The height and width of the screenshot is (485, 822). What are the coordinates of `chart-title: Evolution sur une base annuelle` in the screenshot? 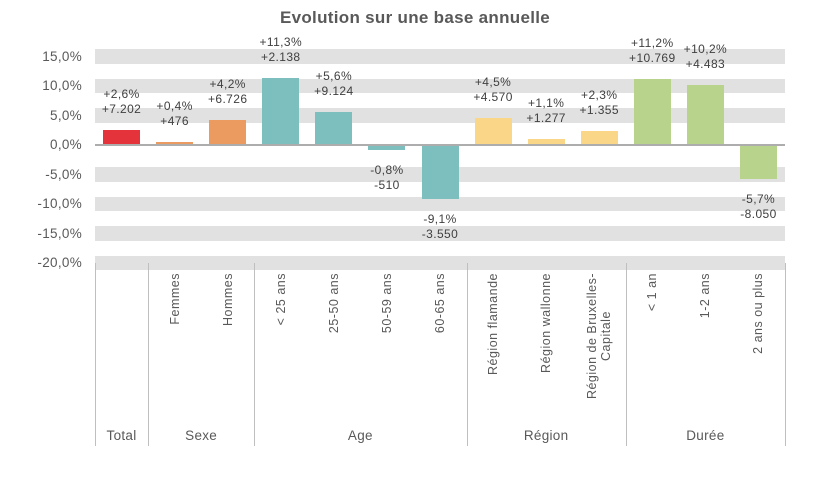 It's located at (415, 17).